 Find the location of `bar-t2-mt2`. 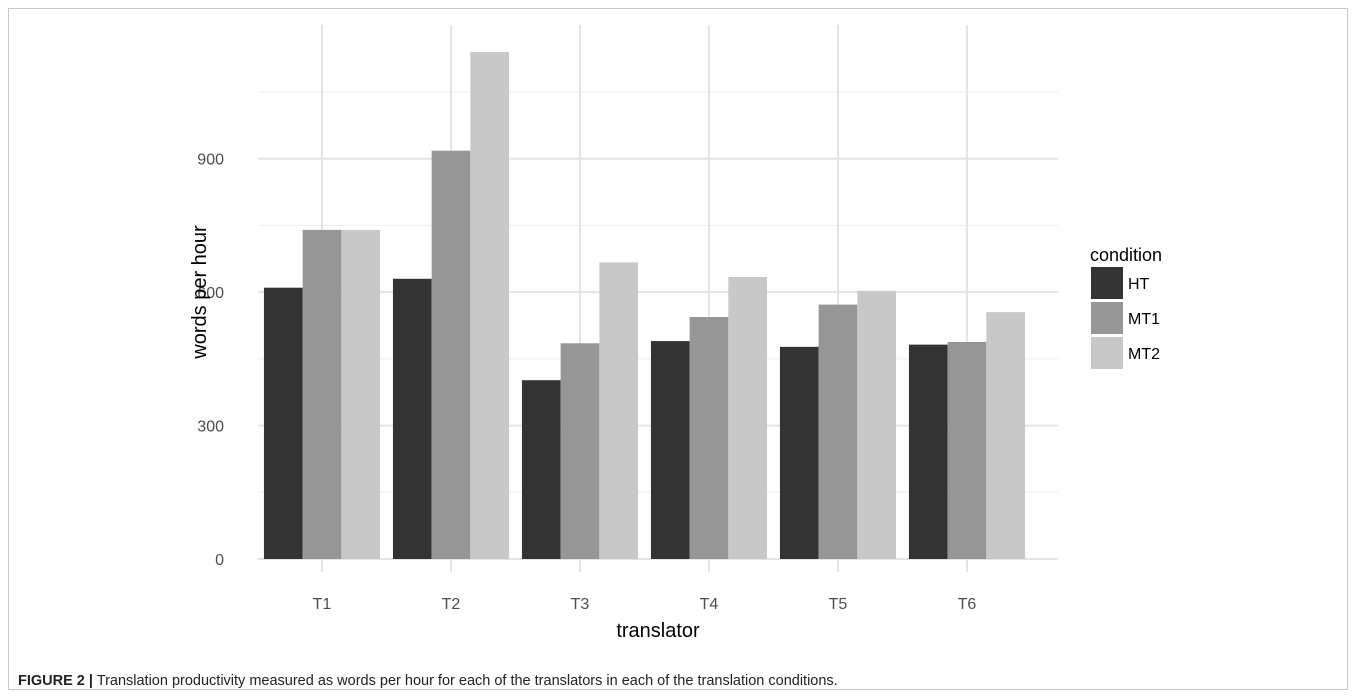

bar-t2-mt2 is located at coordinates (490, 305).